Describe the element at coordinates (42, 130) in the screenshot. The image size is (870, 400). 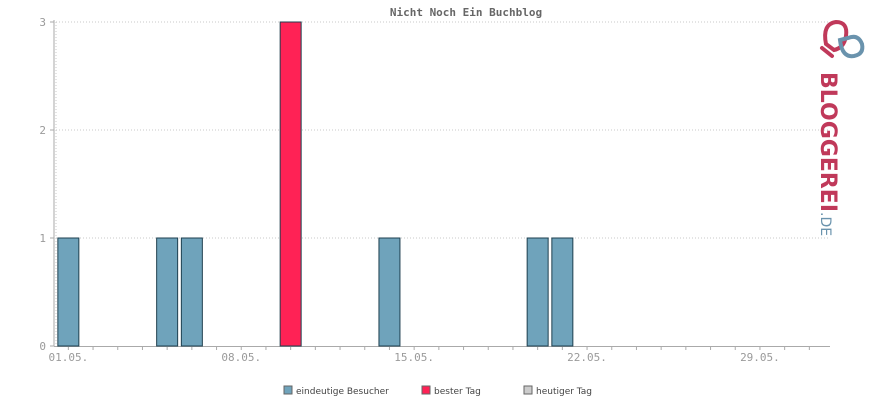
I see `y-tick-label: 2` at that location.